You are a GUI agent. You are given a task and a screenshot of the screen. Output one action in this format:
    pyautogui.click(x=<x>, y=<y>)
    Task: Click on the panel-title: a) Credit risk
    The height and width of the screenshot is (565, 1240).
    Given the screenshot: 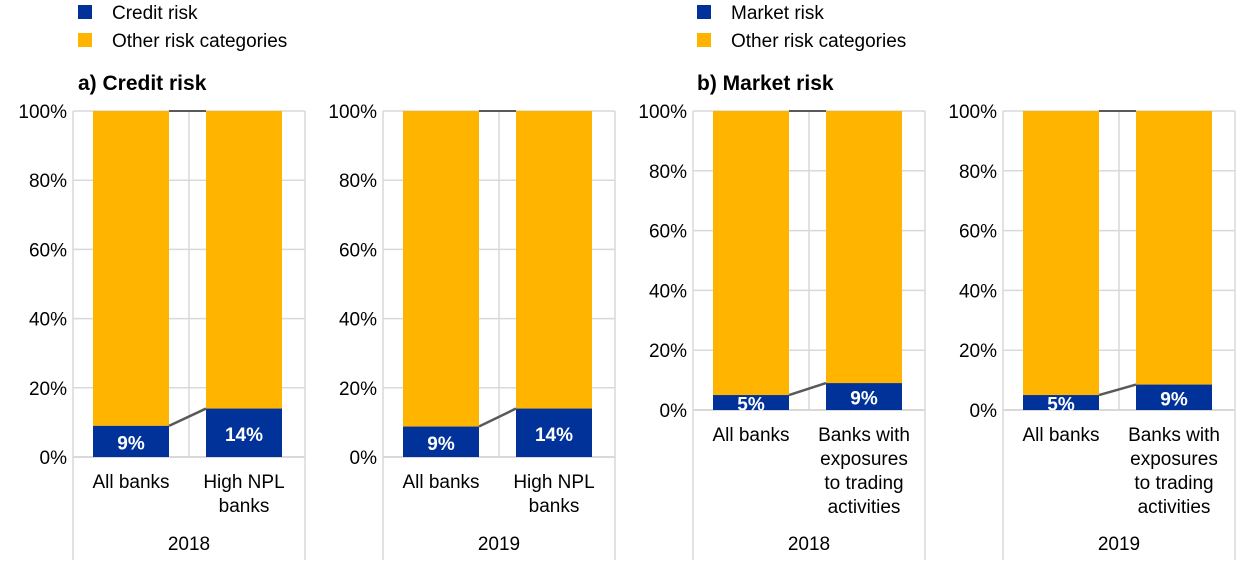 What is the action you would take?
    pyautogui.click(x=142, y=83)
    